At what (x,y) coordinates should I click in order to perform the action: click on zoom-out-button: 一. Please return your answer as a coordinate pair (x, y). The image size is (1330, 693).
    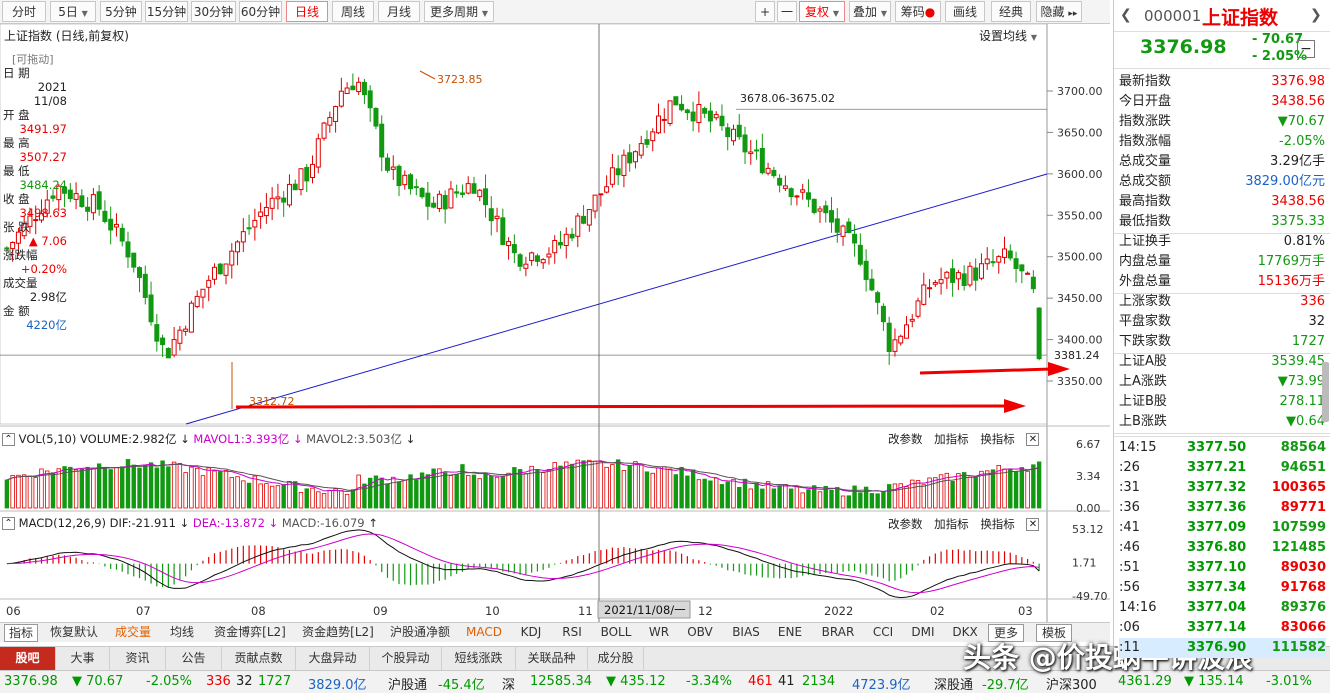
    Looking at the image, I should click on (787, 11).